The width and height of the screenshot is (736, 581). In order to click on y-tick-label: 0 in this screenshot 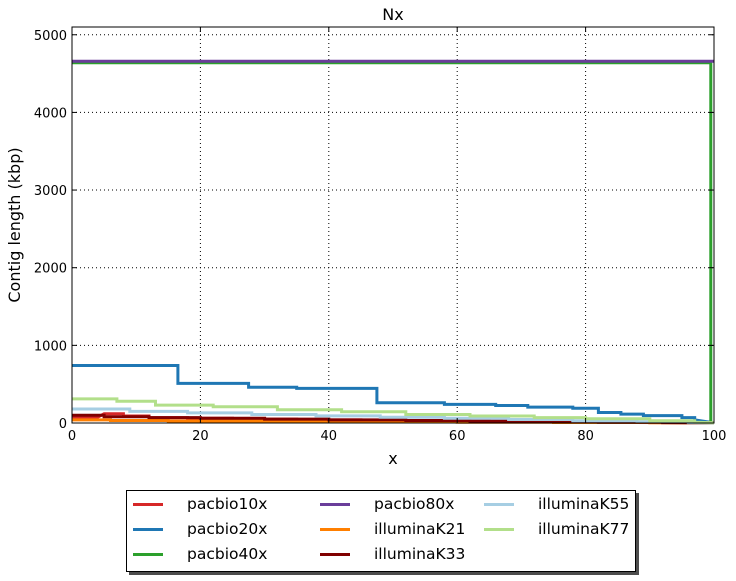, I will do `click(63, 424)`.